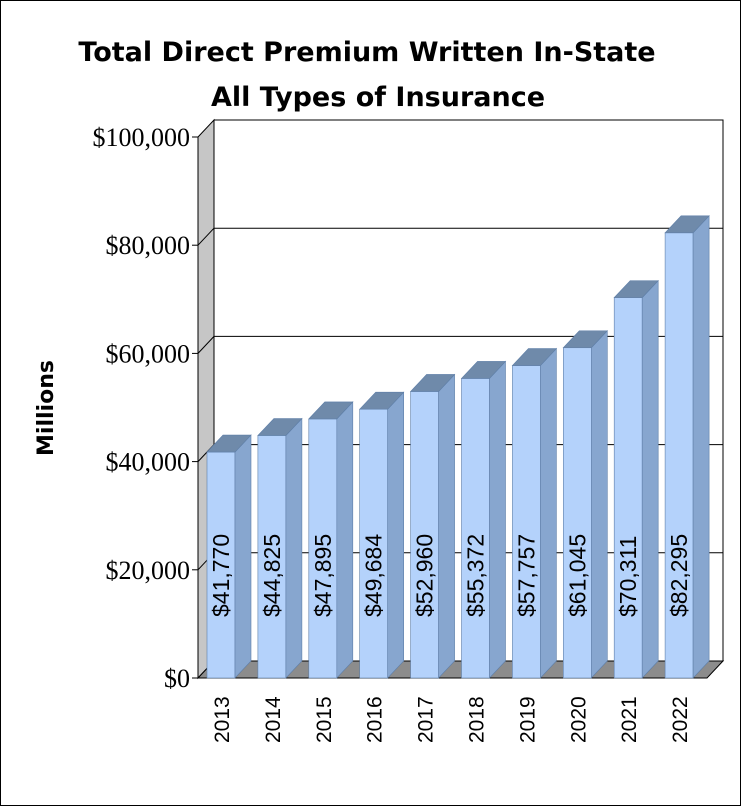  Describe the element at coordinates (577, 575) in the screenshot. I see `data-label: $61,045` at that location.